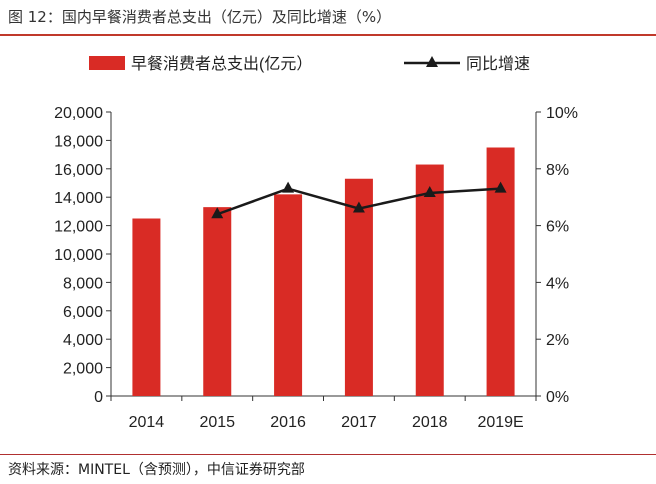  I want to click on left-tick-label: 12,000, so click(78, 227).